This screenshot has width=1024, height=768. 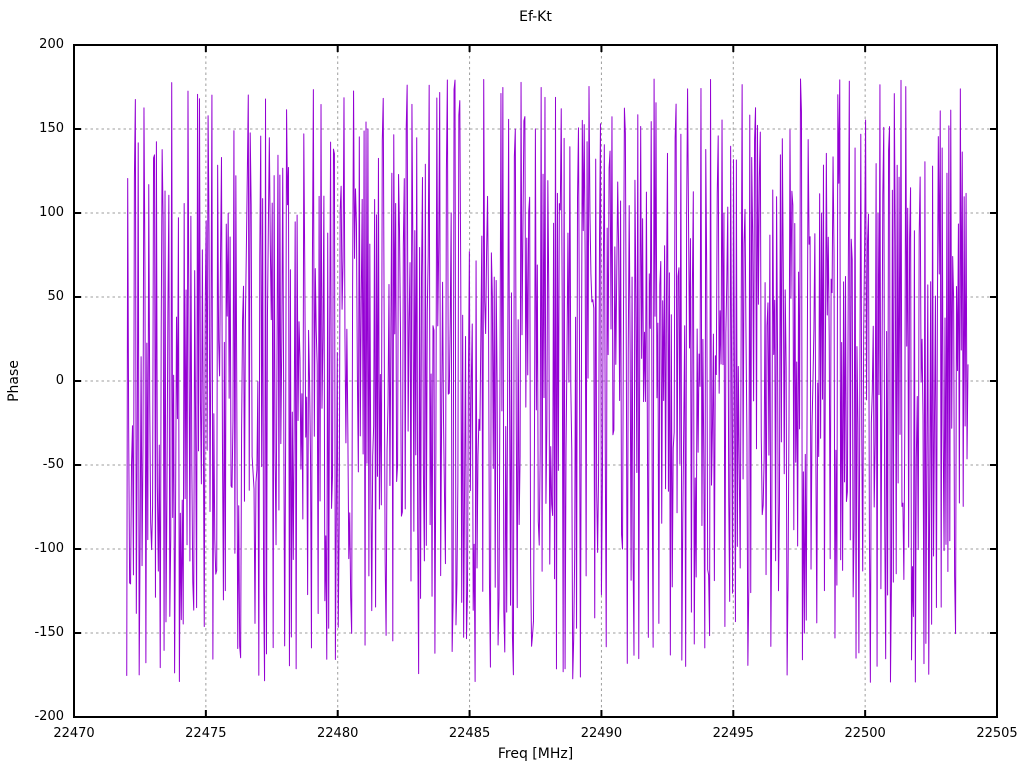 I want to click on chart-title: Ef-Kt, so click(x=535, y=17).